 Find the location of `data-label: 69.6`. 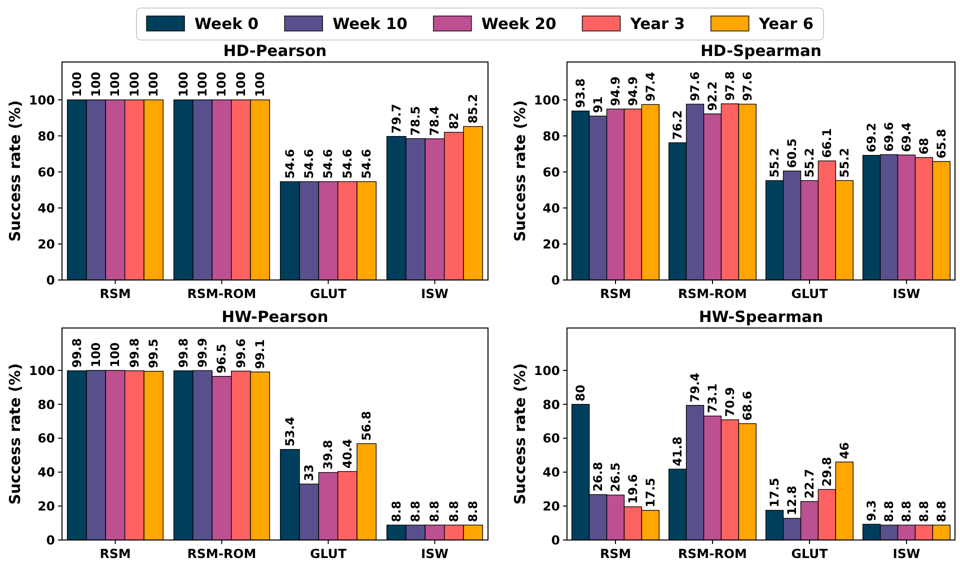

data-label: 69.6 is located at coordinates (889, 137).